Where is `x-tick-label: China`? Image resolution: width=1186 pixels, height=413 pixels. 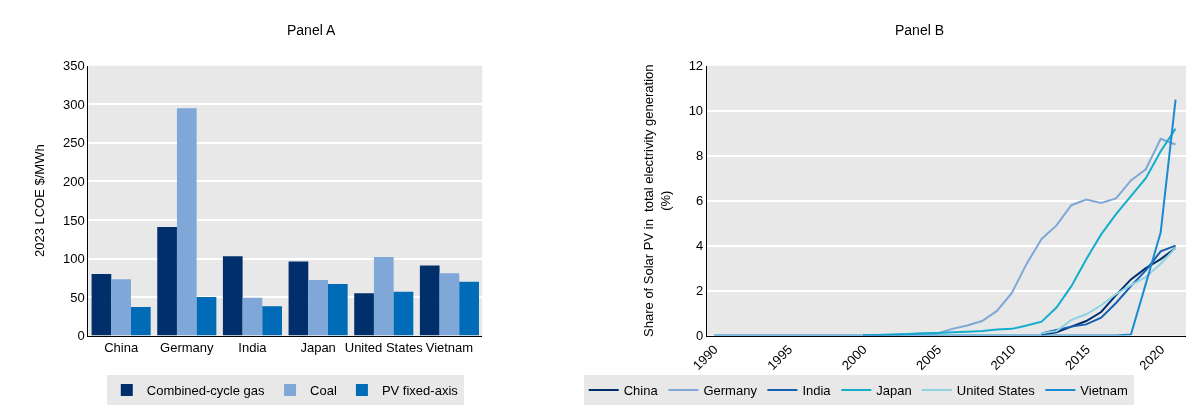 x-tick-label: China is located at coordinates (121, 348).